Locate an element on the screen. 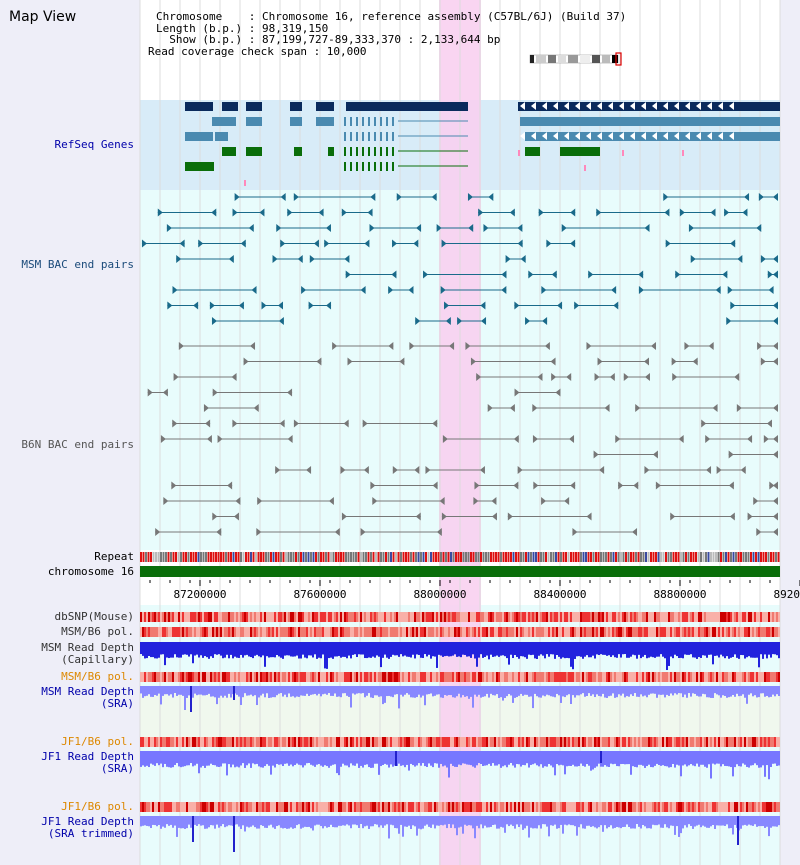  strand-arrow is located at coordinates (555, 136).